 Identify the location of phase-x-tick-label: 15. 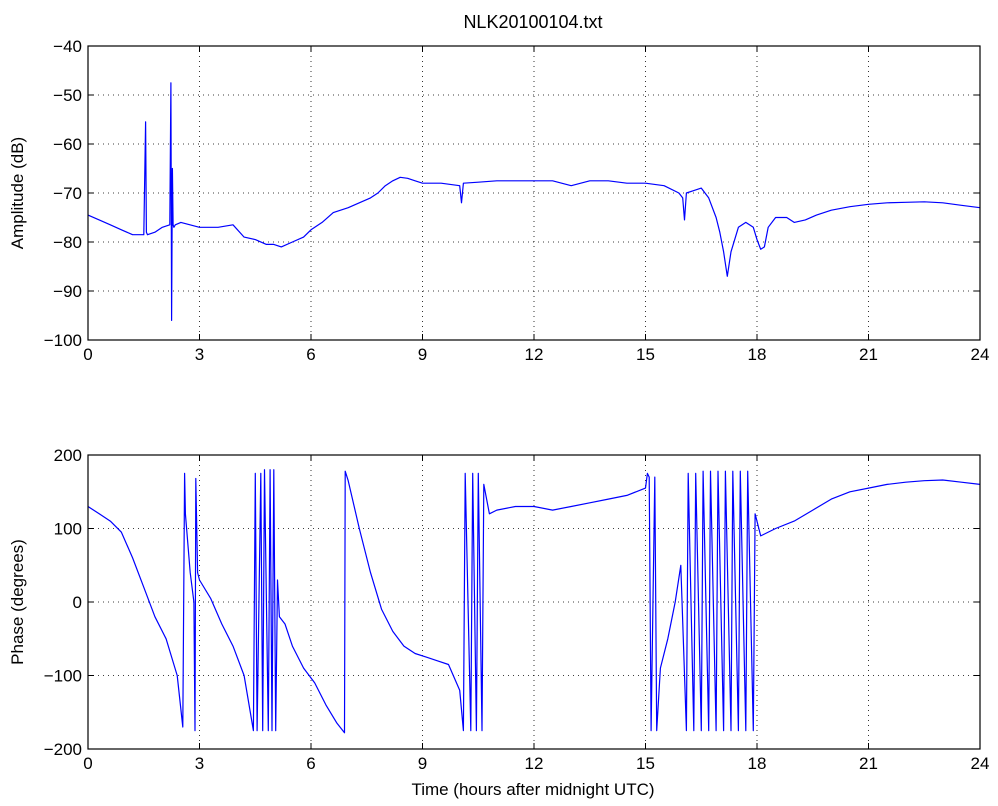
(645, 763).